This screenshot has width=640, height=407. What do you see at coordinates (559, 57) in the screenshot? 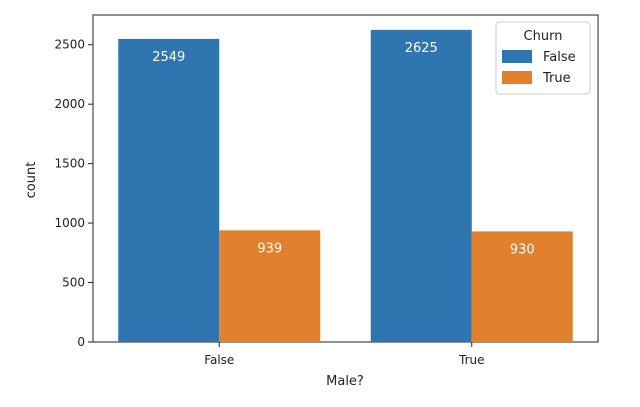
I see `legend-entry-label: False` at bounding box center [559, 57].